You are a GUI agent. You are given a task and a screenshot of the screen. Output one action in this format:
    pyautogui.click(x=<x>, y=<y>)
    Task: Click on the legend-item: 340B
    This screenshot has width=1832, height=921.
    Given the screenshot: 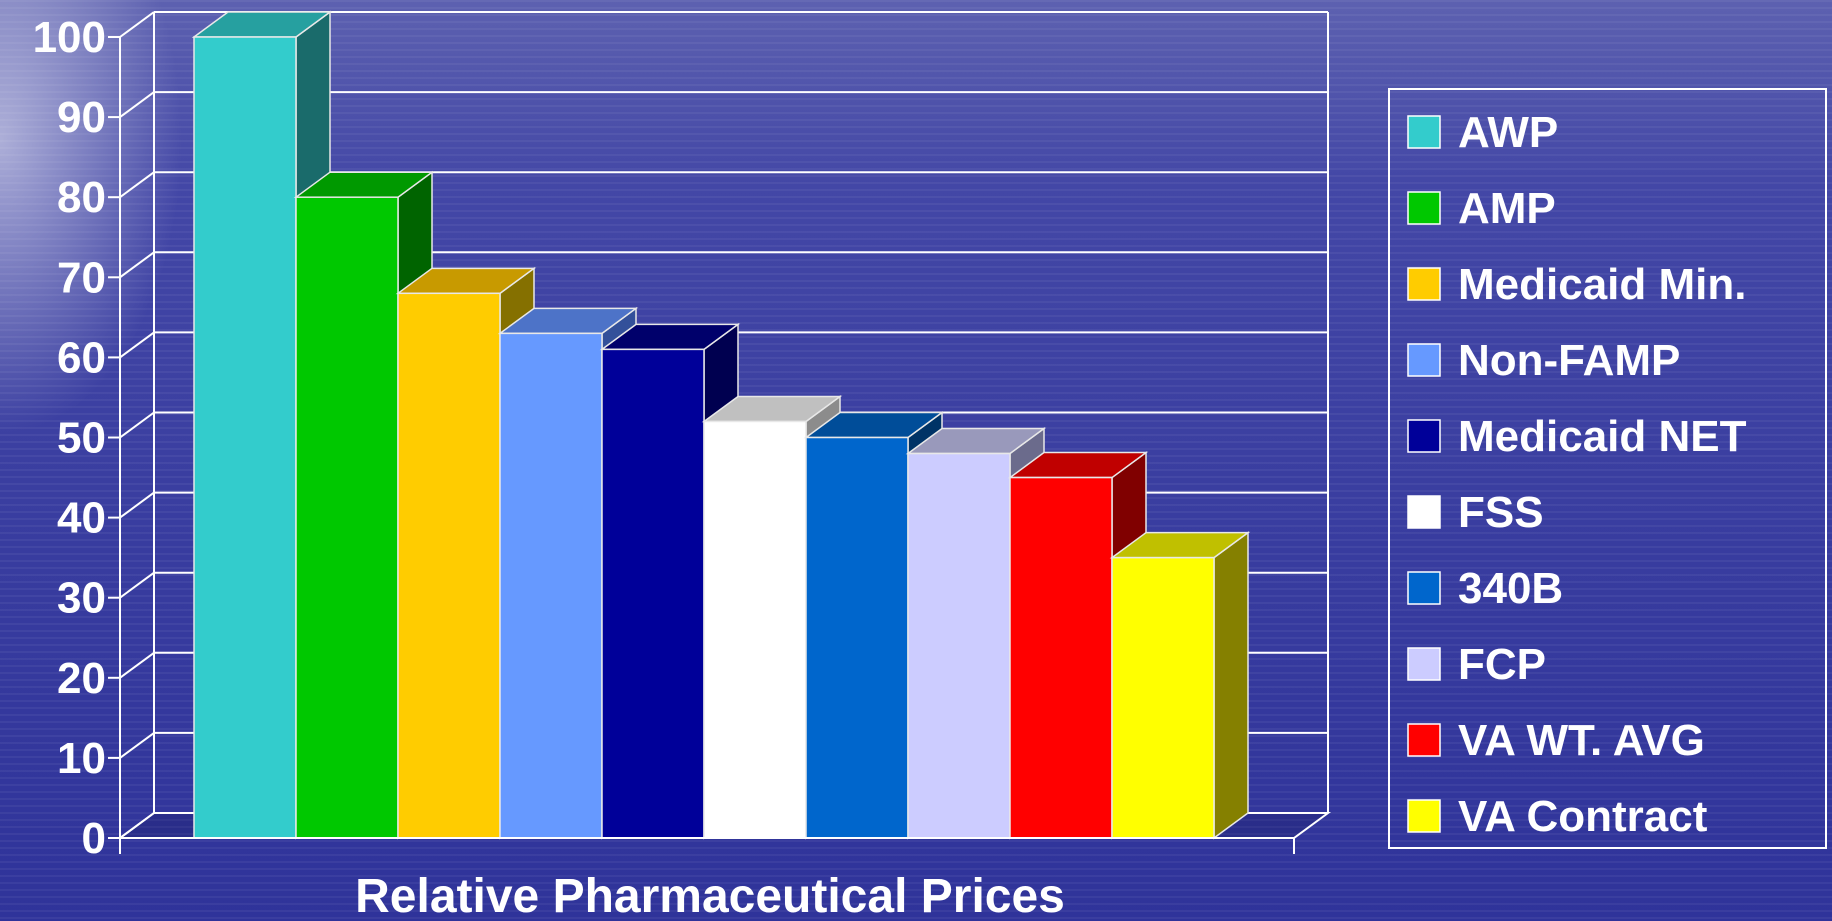 What is the action you would take?
    pyautogui.click(x=1485, y=588)
    